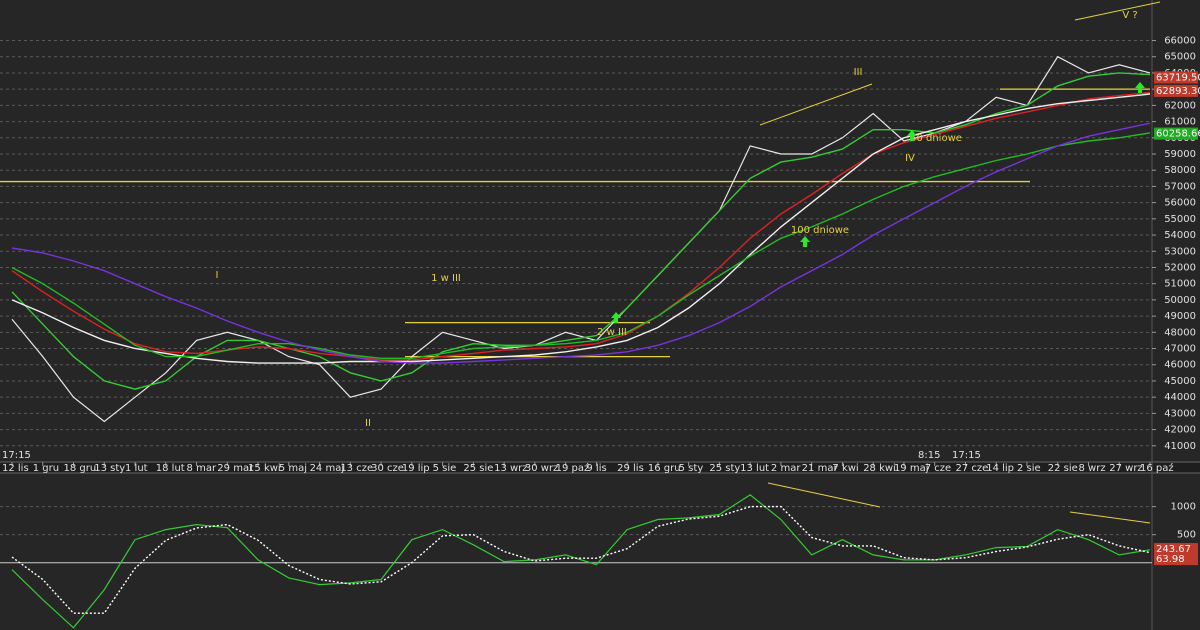 This screenshot has width=1200, height=630. Describe the element at coordinates (445, 468) in the screenshot. I see `x-tick-label: 5 sie` at that location.